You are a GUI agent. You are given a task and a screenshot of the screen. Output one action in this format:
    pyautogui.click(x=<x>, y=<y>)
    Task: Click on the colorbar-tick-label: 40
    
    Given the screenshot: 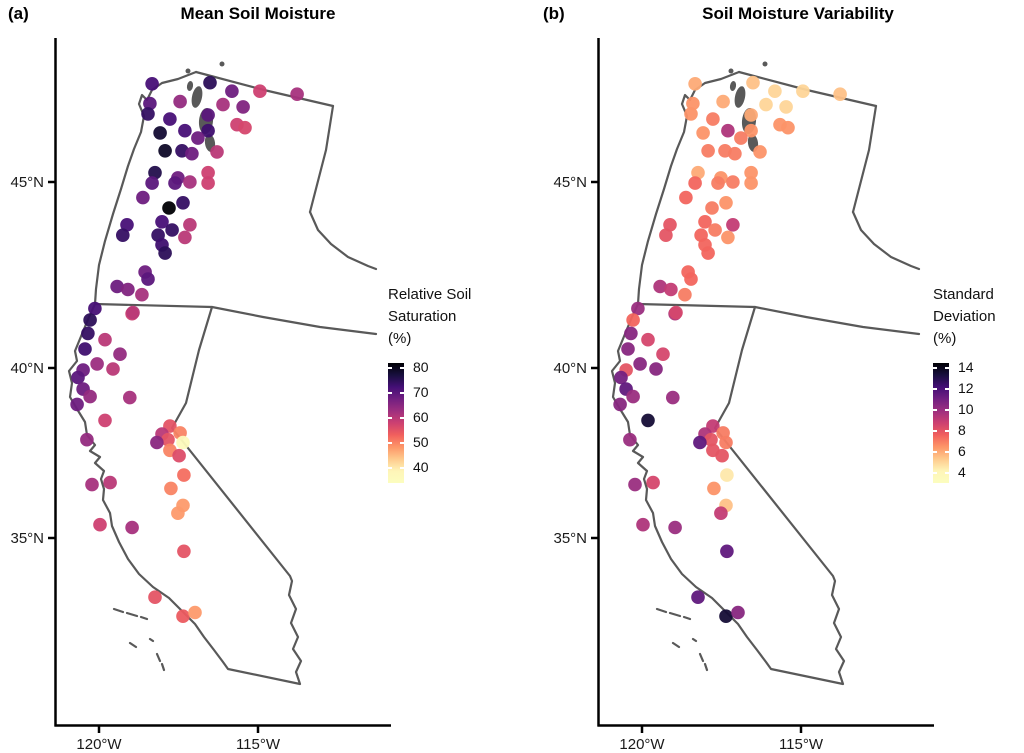 What is the action you would take?
    pyautogui.click(x=421, y=467)
    